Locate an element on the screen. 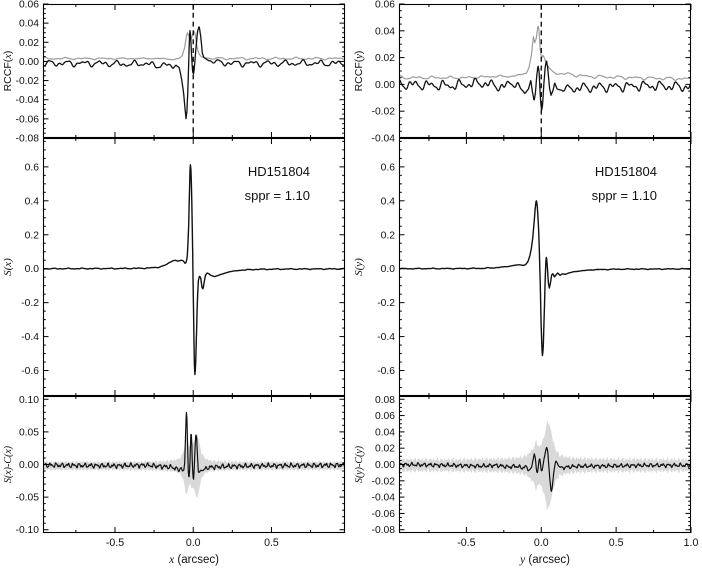 The width and height of the screenshot is (702, 568). s_y-shift-signal-curve is located at coordinates (545, 278).